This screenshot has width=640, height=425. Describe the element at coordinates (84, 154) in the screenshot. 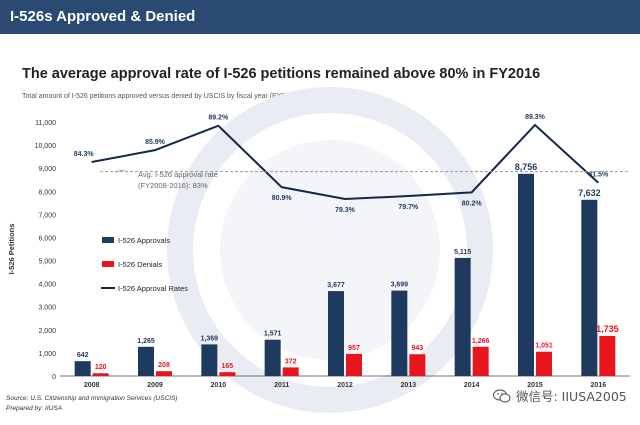

I see `approval-rate-label: 84.3%` at that location.